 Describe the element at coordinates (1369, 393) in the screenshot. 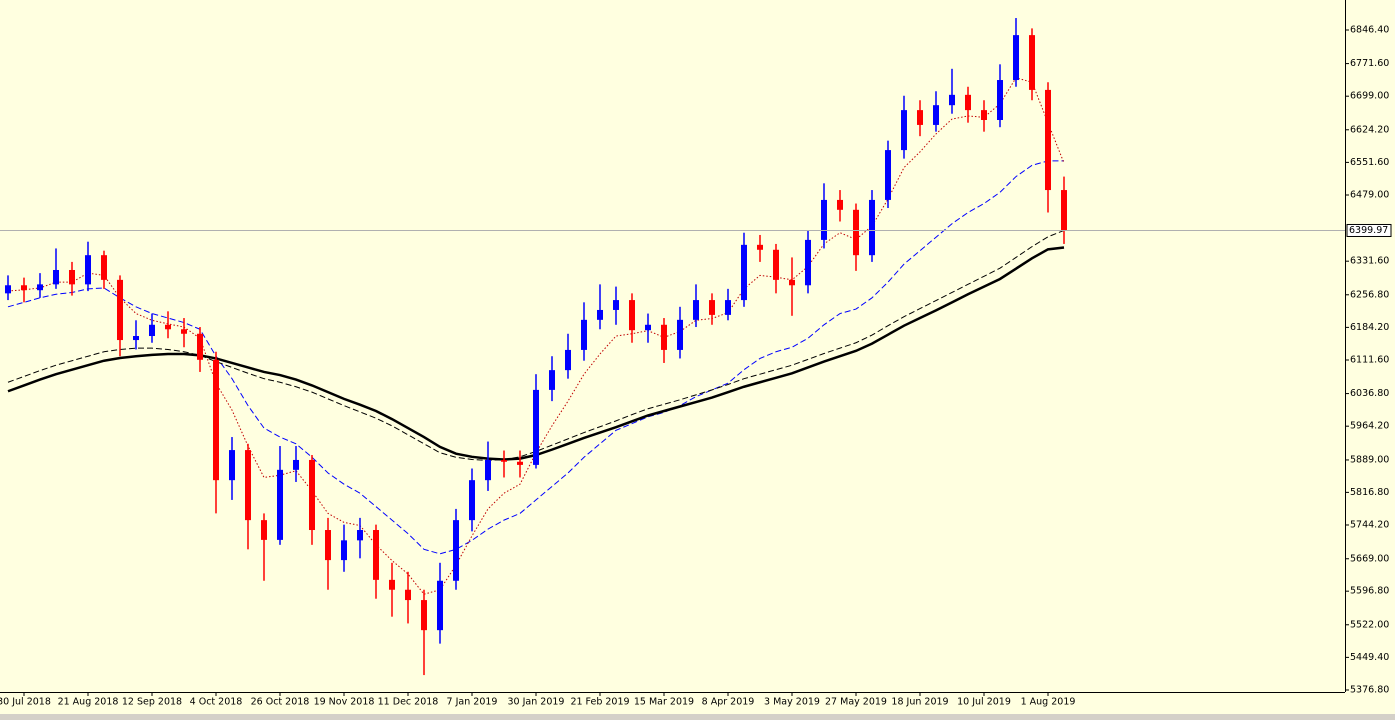

I see `y-tick-label: 6036.80` at that location.